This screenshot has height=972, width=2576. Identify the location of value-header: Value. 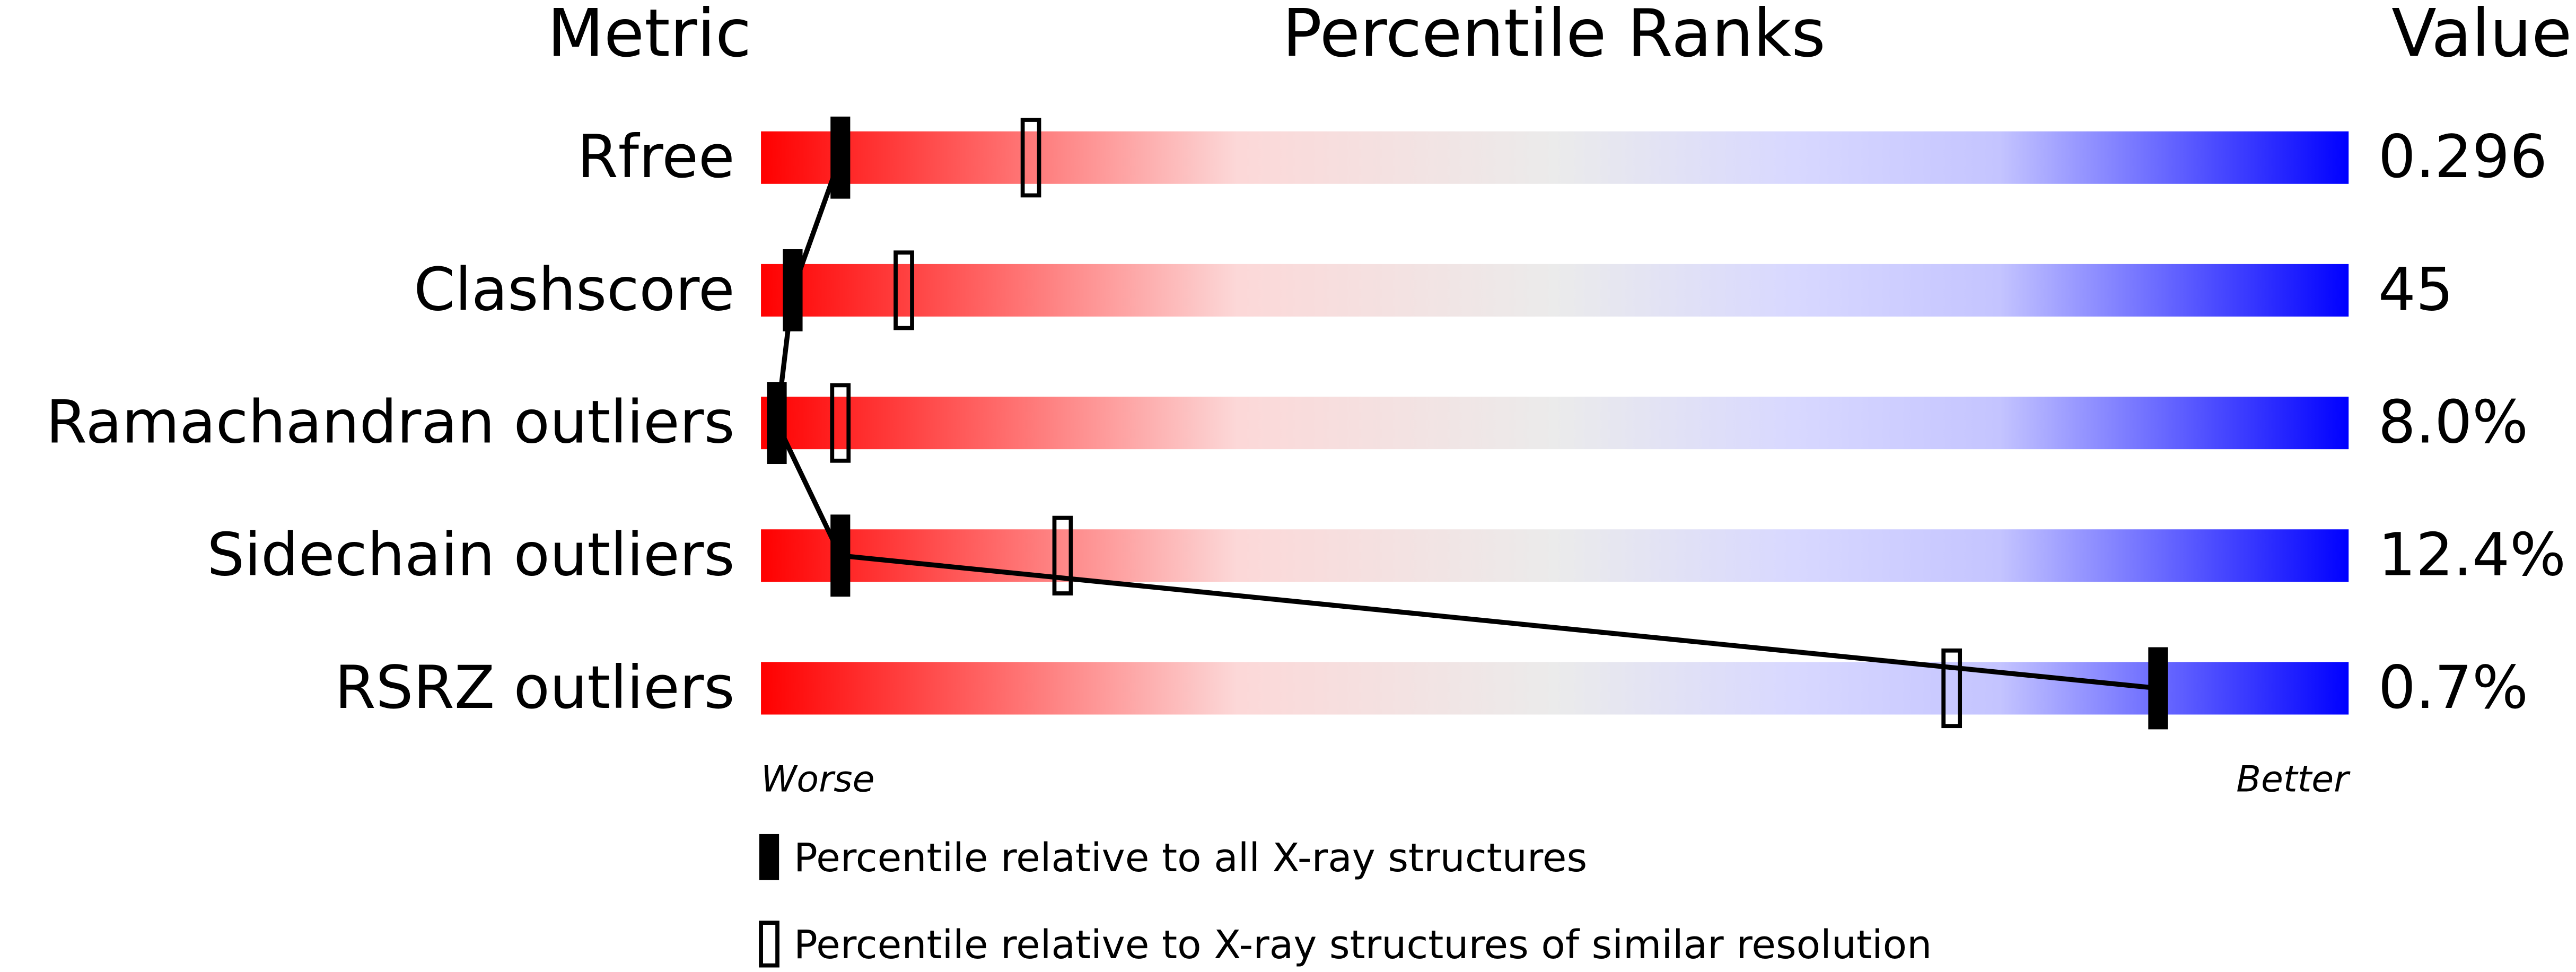
(2481, 36).